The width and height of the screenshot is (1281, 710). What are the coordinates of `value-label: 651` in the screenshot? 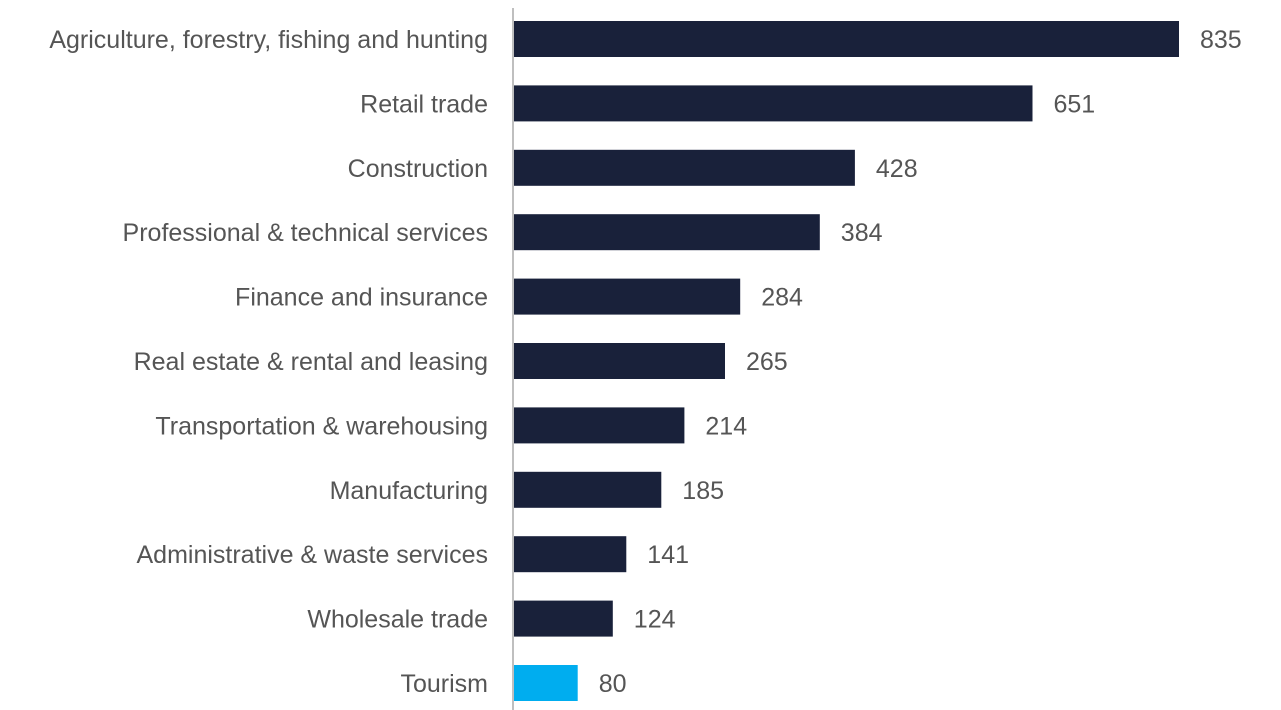 It's located at (1075, 104).